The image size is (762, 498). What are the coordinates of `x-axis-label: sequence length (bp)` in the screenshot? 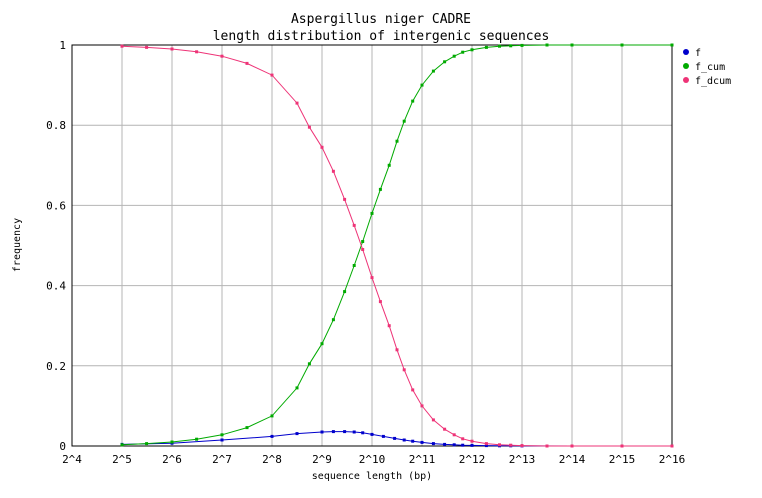 It's located at (372, 476).